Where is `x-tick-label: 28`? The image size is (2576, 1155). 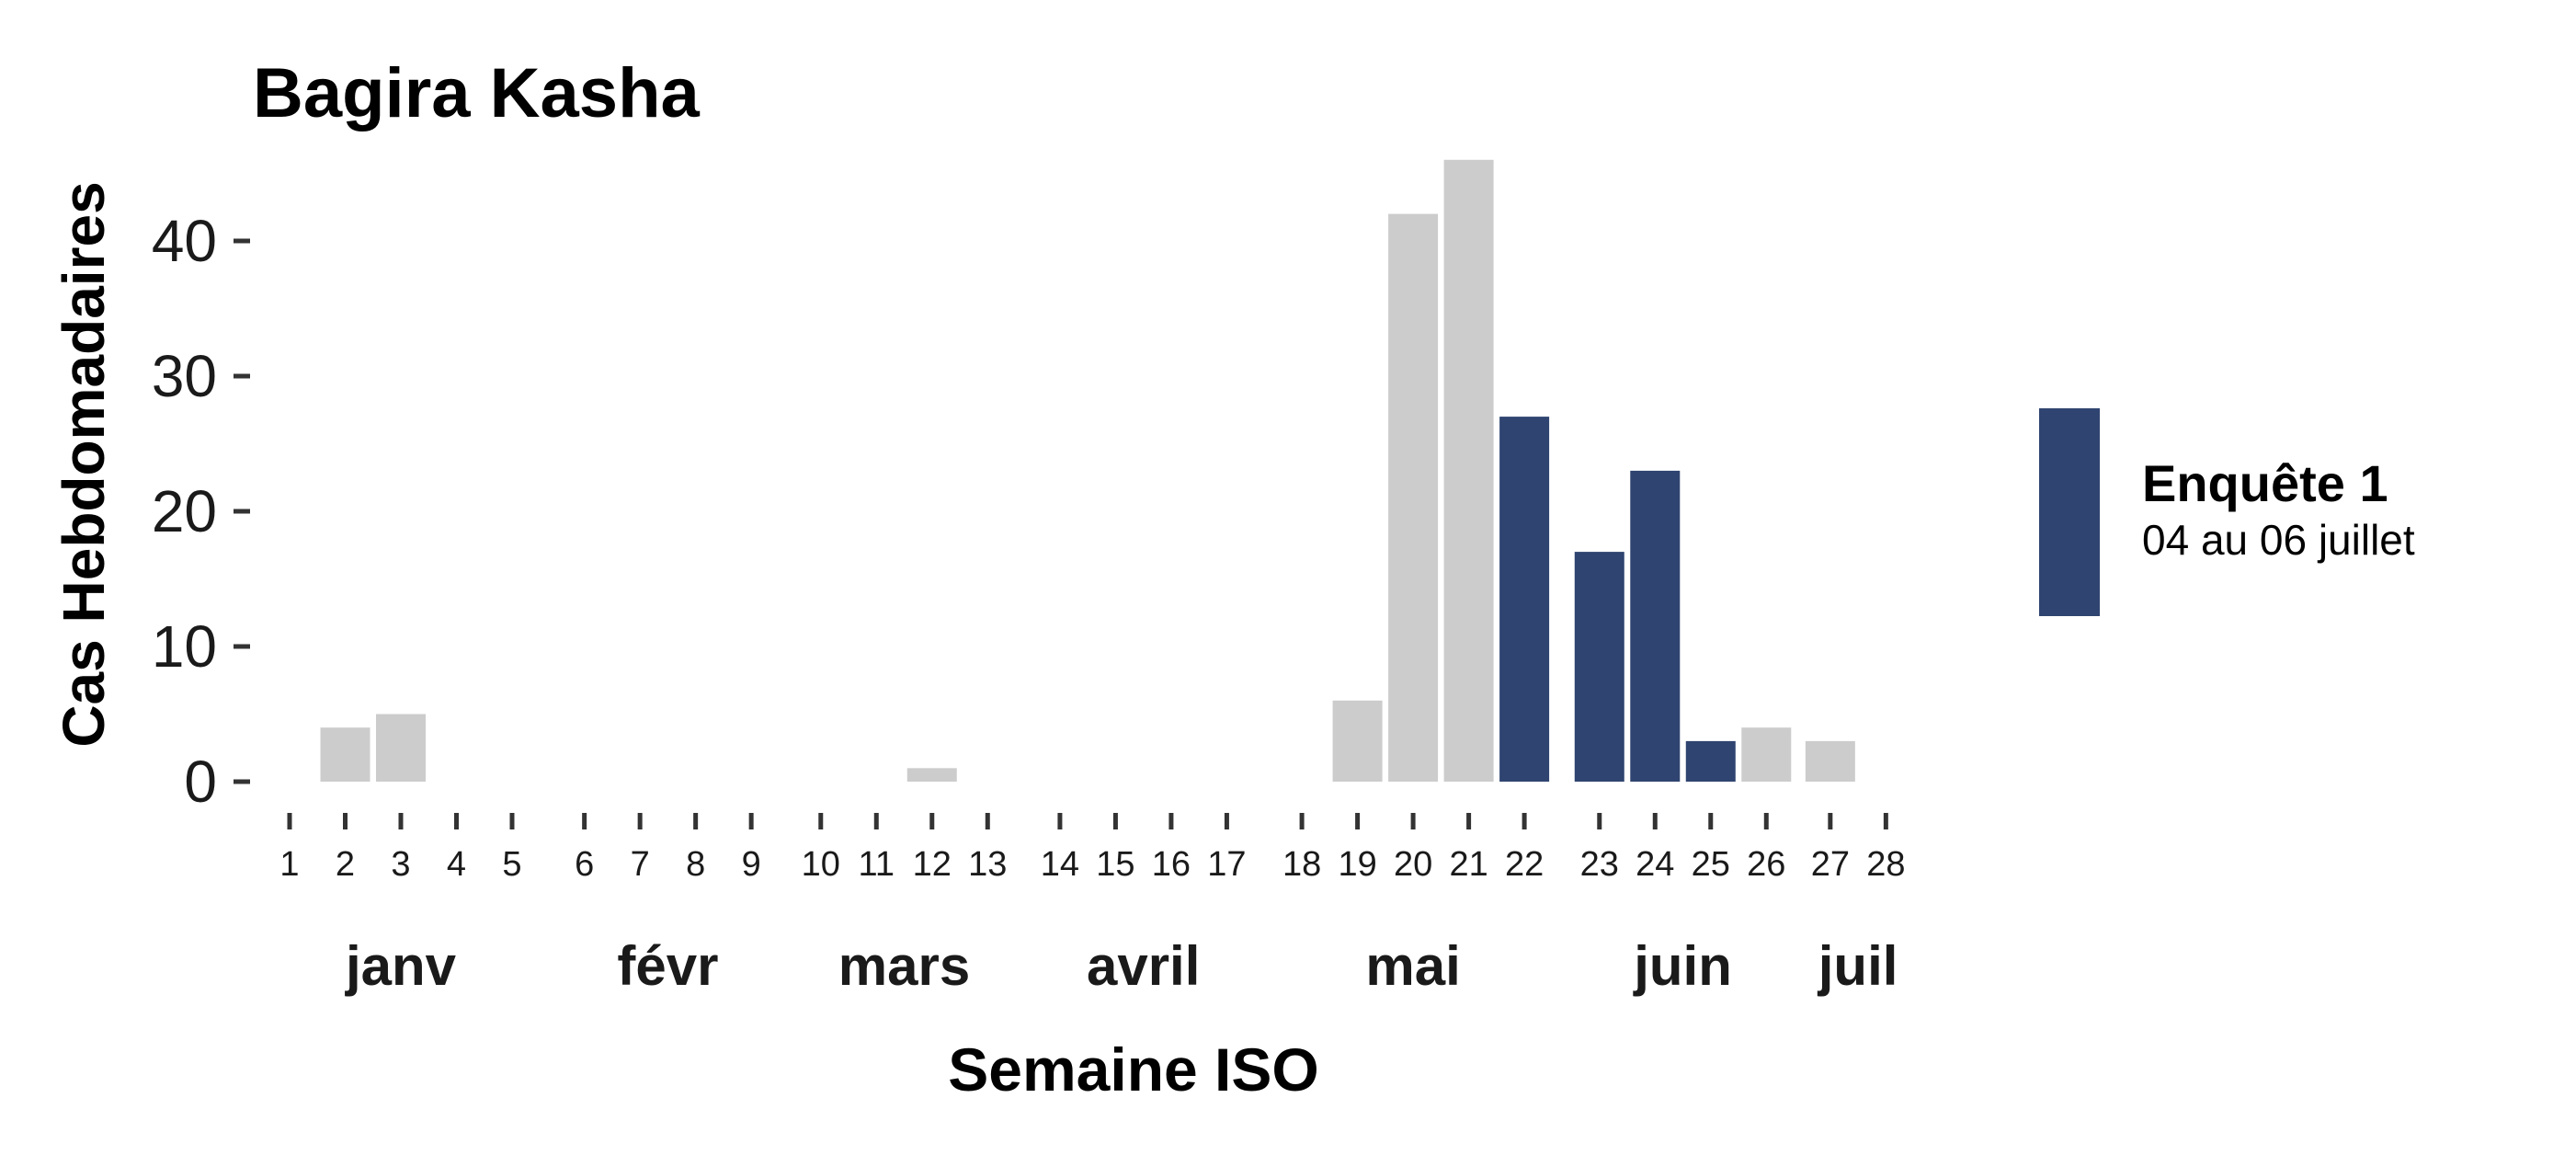 x-tick-label: 28 is located at coordinates (1885, 864).